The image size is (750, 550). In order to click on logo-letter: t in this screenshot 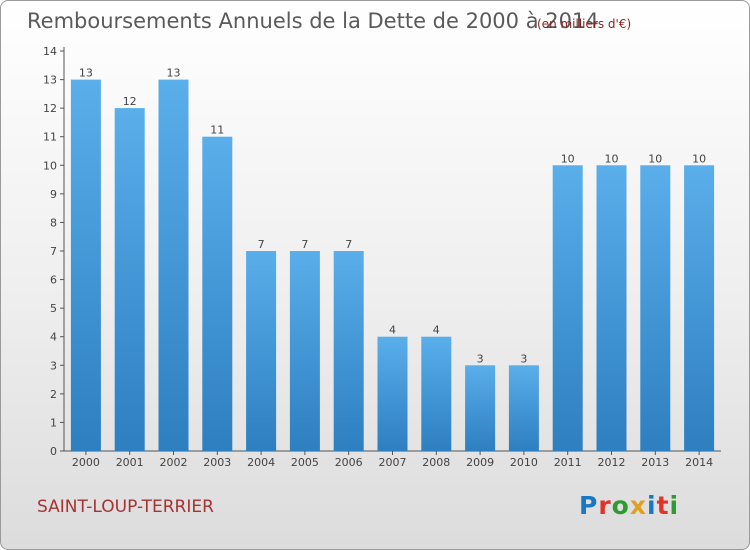, I will do `click(663, 505)`.